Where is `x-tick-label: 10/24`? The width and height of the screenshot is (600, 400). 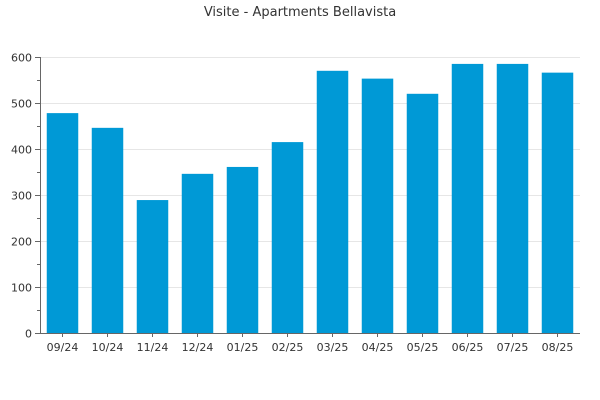 x-tick-label: 10/24 is located at coordinates (108, 347).